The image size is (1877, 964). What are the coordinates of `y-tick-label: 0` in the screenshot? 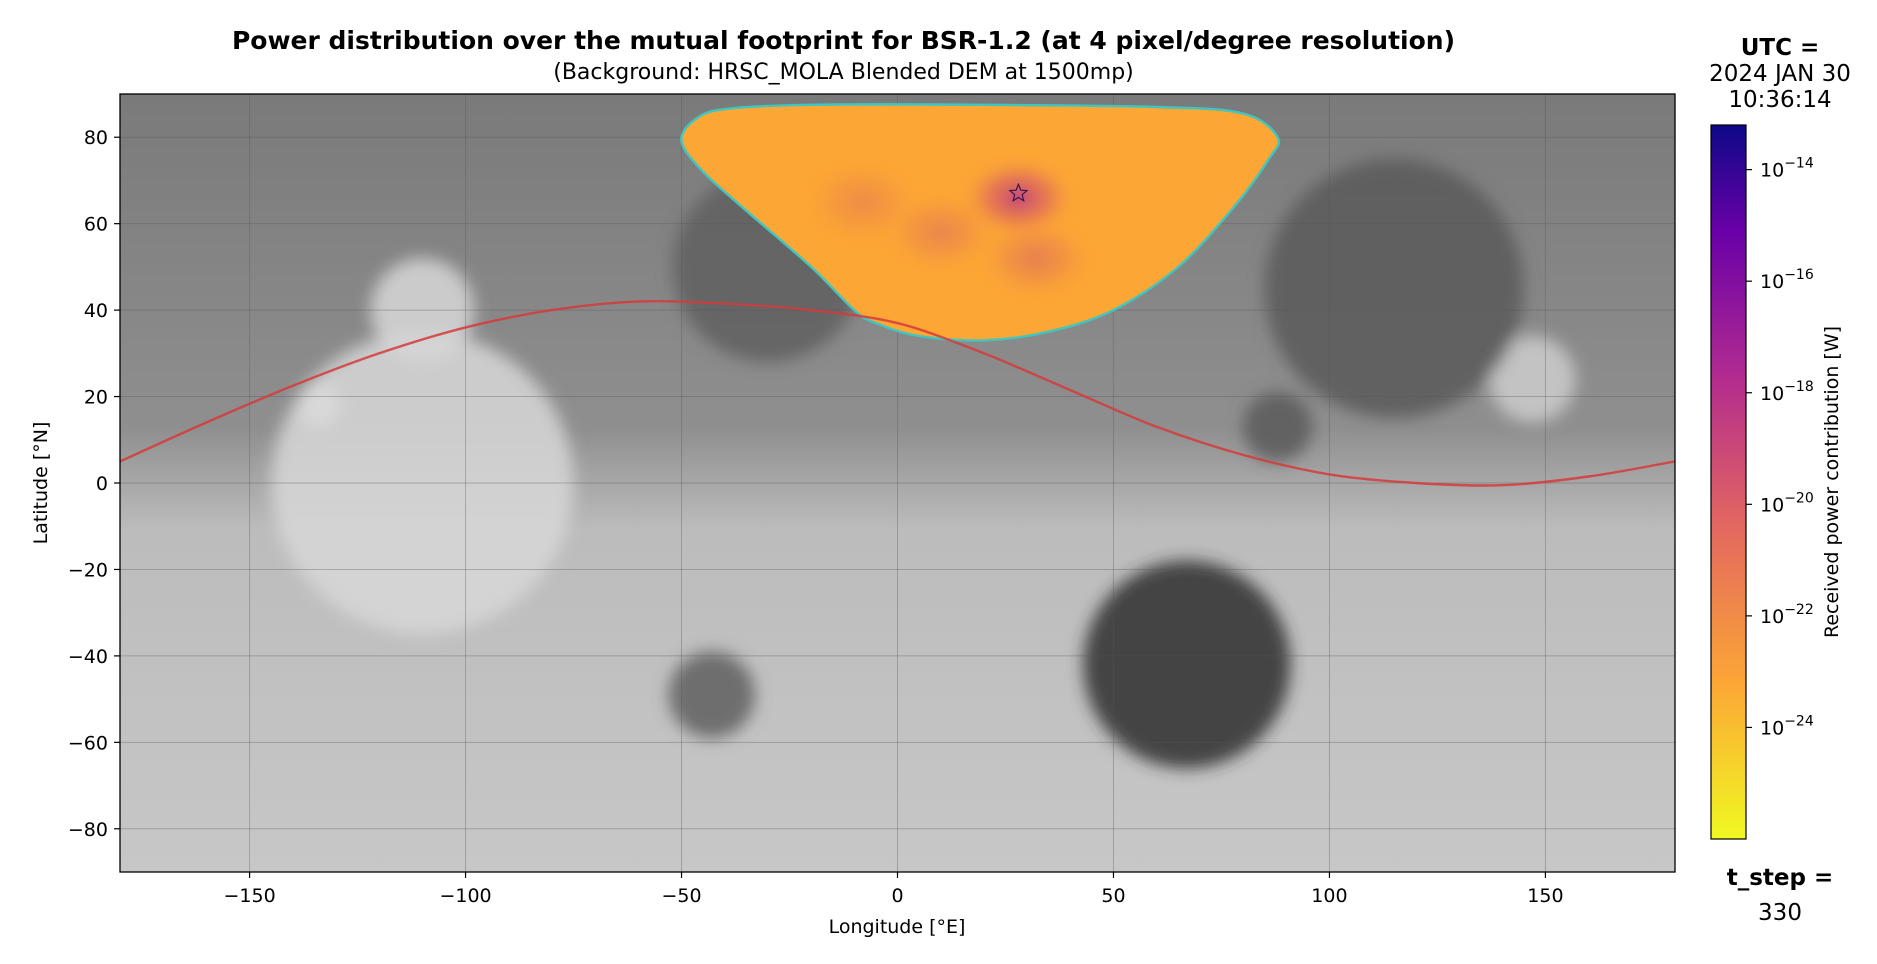 It's located at (102, 484).